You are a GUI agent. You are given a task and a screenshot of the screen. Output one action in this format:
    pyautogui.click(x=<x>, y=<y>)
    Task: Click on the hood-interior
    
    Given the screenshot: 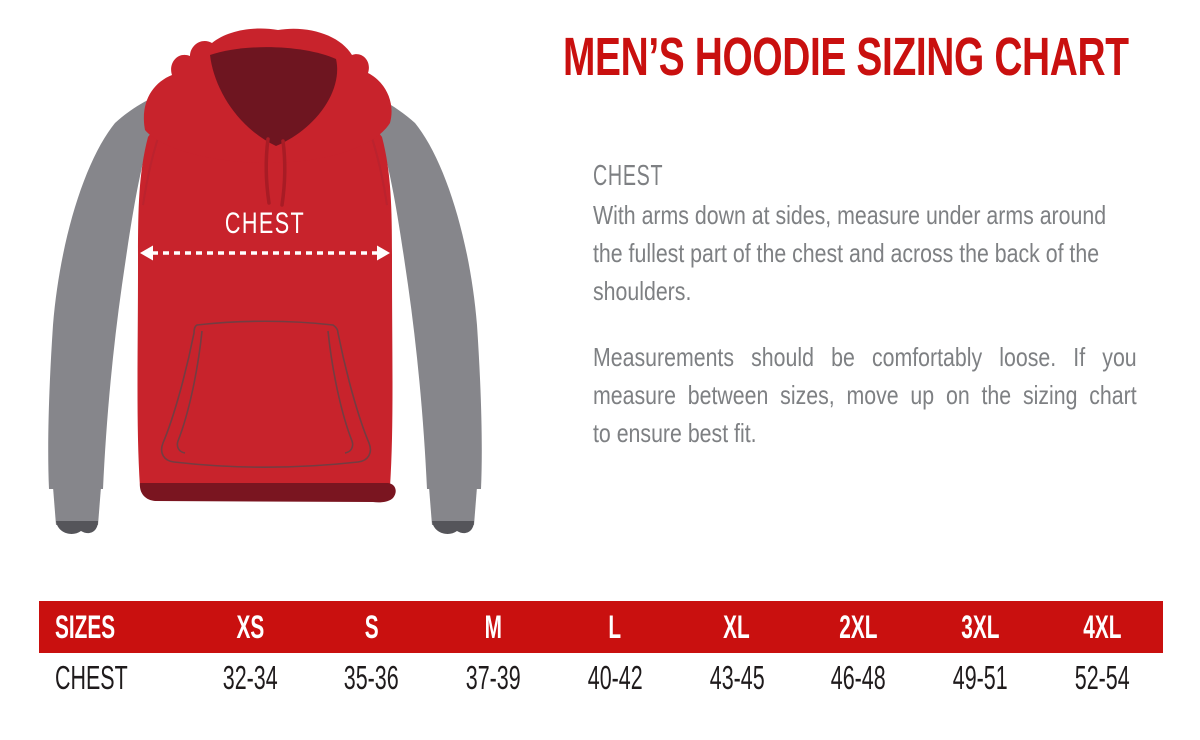 What is the action you would take?
    pyautogui.click(x=274, y=96)
    